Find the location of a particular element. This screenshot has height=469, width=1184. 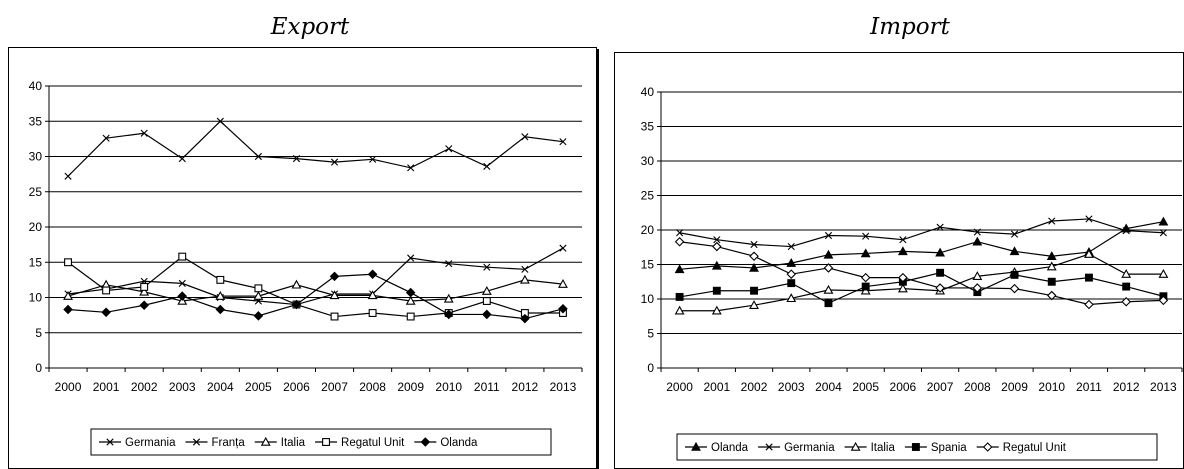

import-y-tick-label: 10 is located at coordinates (648, 299).